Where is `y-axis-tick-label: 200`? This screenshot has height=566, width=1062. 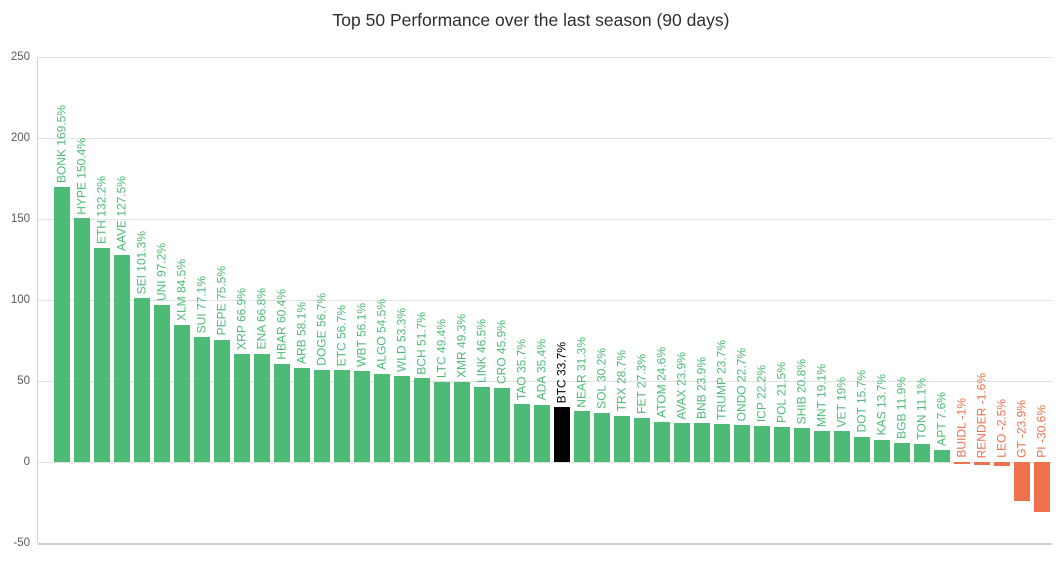 y-axis-tick-label: 200 is located at coordinates (20, 138).